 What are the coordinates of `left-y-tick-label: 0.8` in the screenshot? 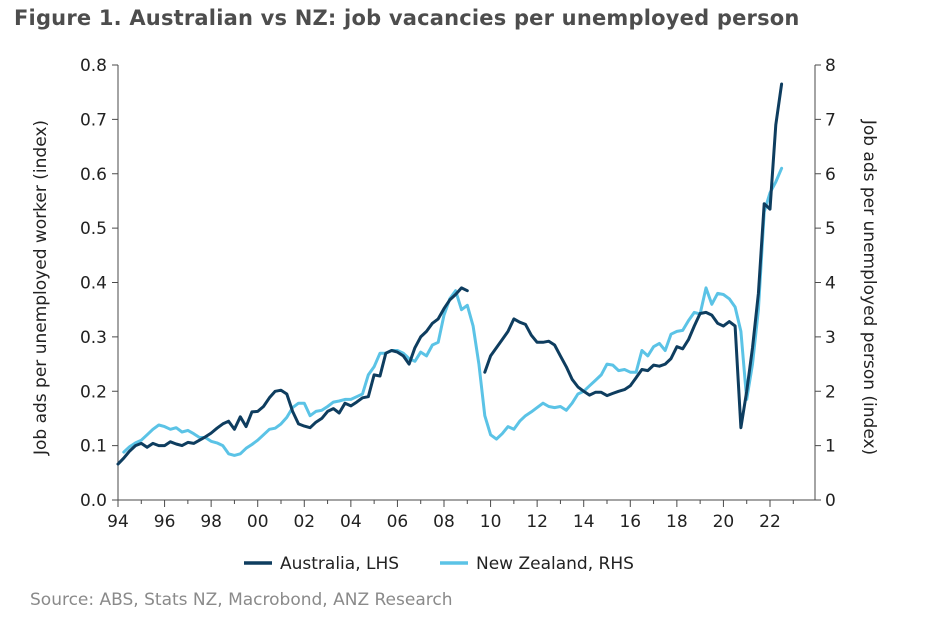 It's located at (93, 66).